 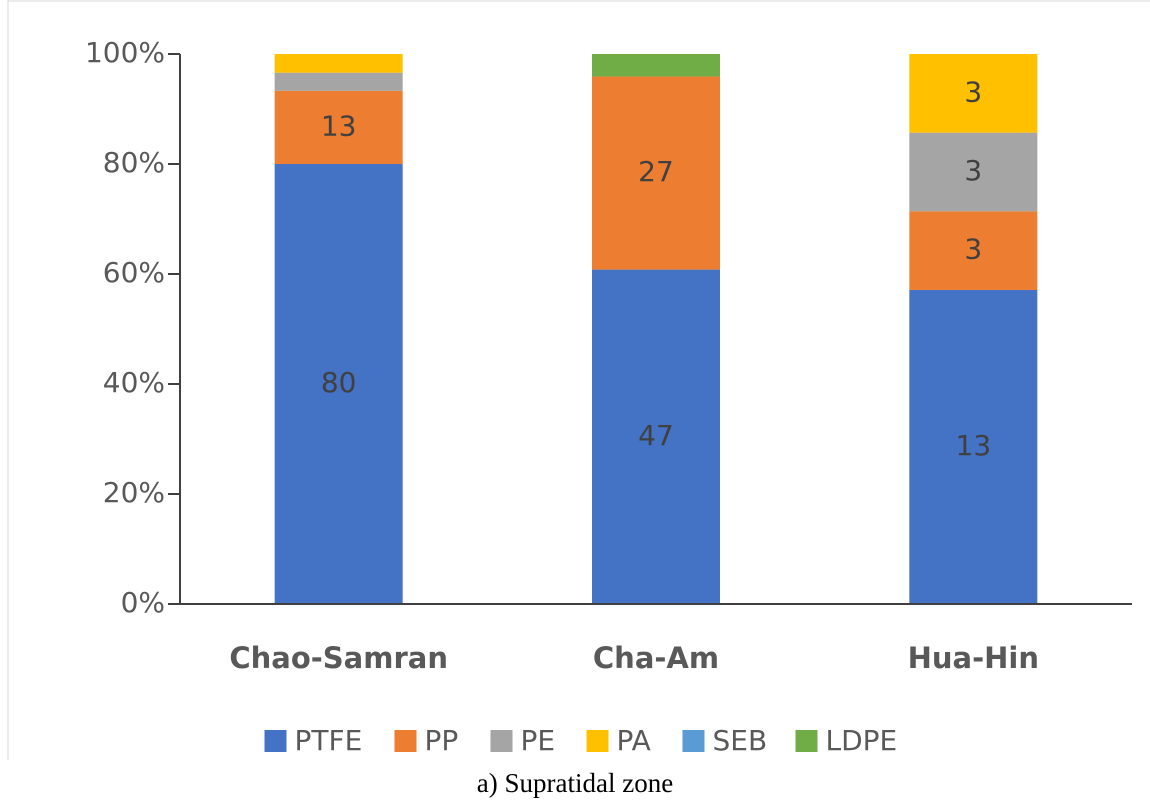 I want to click on y-tick-label: 60%, so click(x=134, y=272).